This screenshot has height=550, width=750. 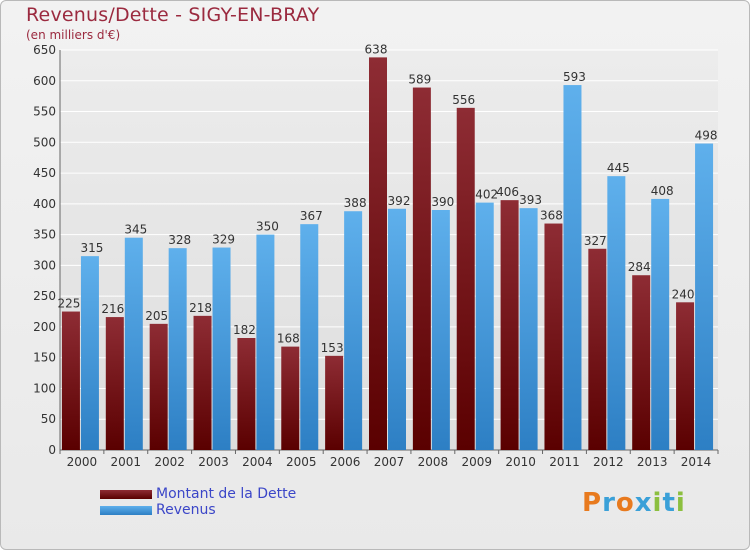 I want to click on legend-swatch-dette, so click(x=126, y=494).